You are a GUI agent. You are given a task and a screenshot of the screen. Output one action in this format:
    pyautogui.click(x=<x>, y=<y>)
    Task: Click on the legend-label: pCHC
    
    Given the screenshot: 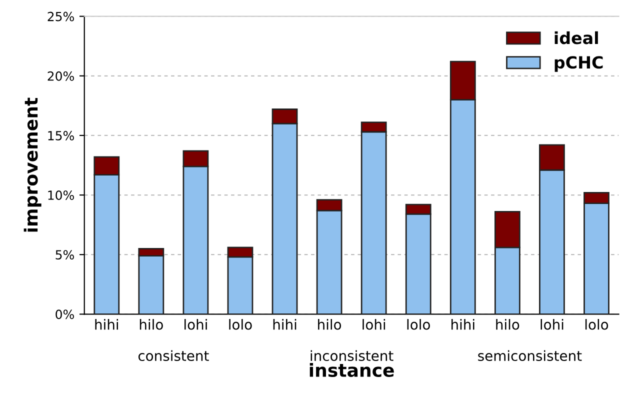 What is the action you would take?
    pyautogui.click(x=578, y=64)
    